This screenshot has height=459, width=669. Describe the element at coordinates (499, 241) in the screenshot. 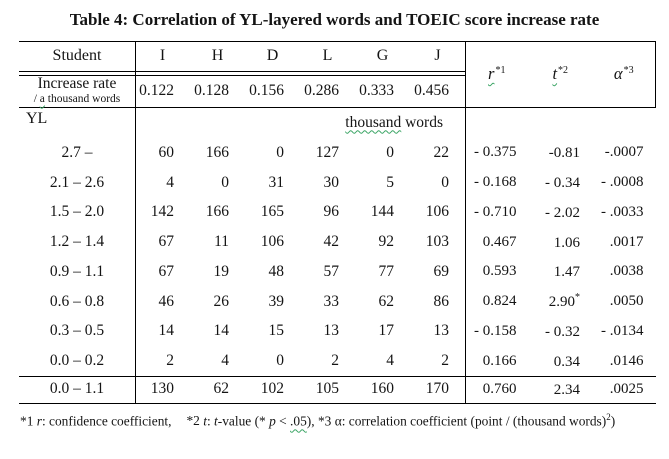

I see `r-value-cell: 0.467` at that location.